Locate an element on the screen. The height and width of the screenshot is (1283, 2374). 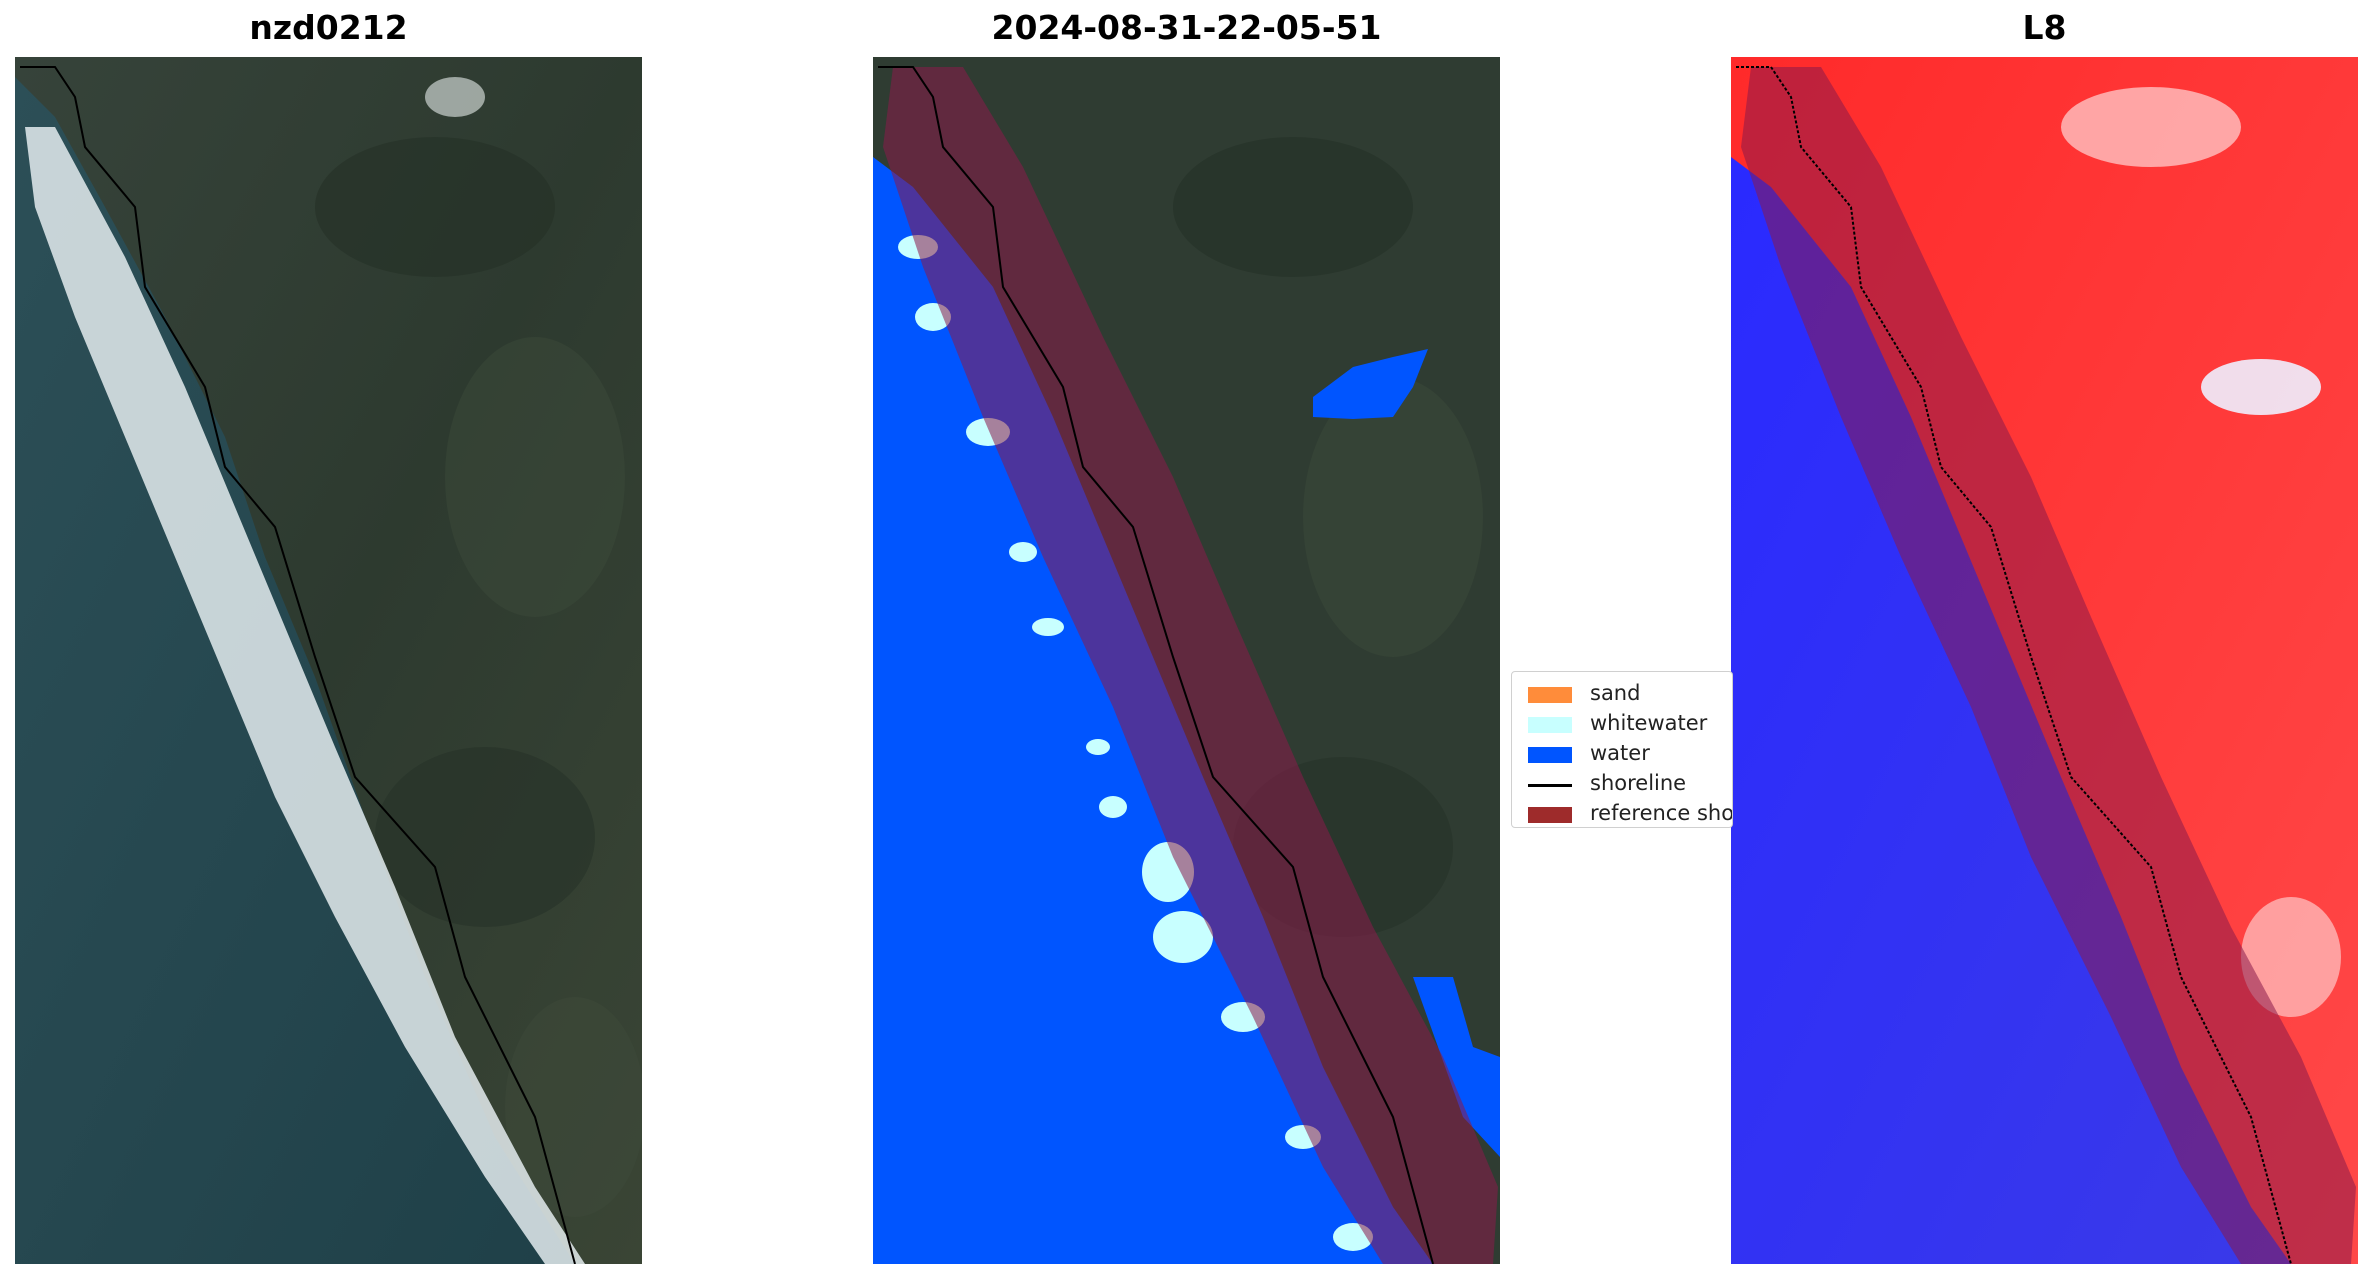
whitewater-swatch is located at coordinates (1550, 725).